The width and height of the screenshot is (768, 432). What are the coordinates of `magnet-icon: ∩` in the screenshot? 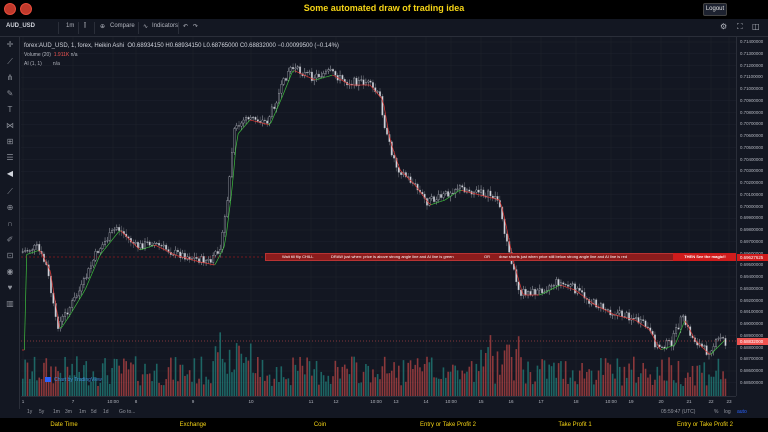 It's located at (10, 223).